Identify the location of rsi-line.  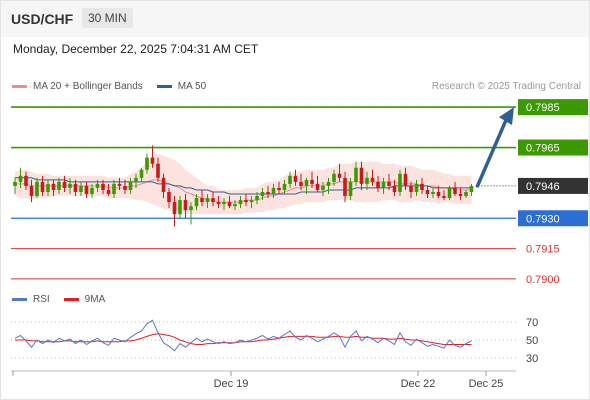
(243, 335).